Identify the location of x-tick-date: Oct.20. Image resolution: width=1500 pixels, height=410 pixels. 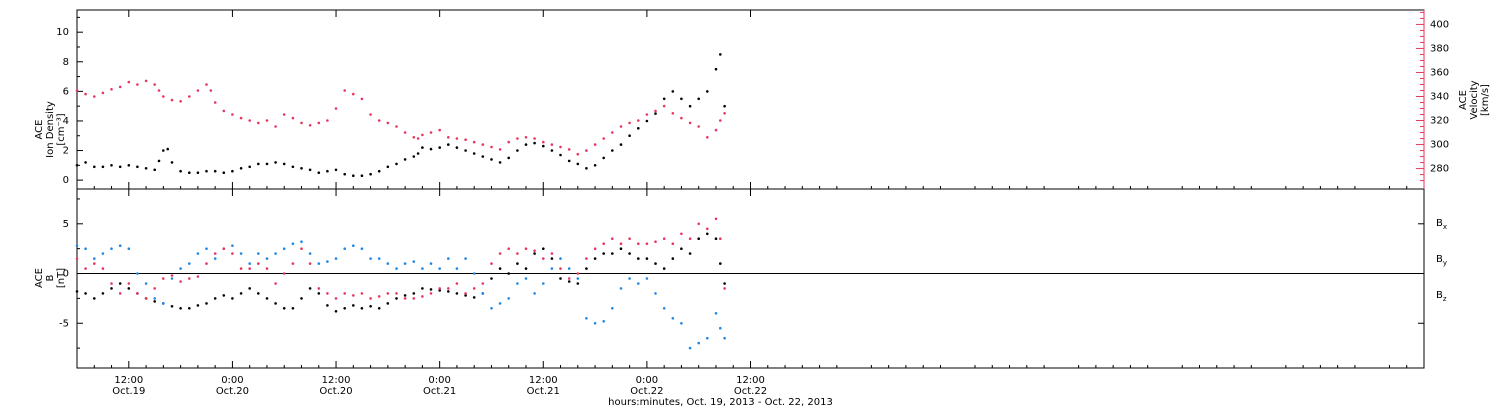
(335, 391).